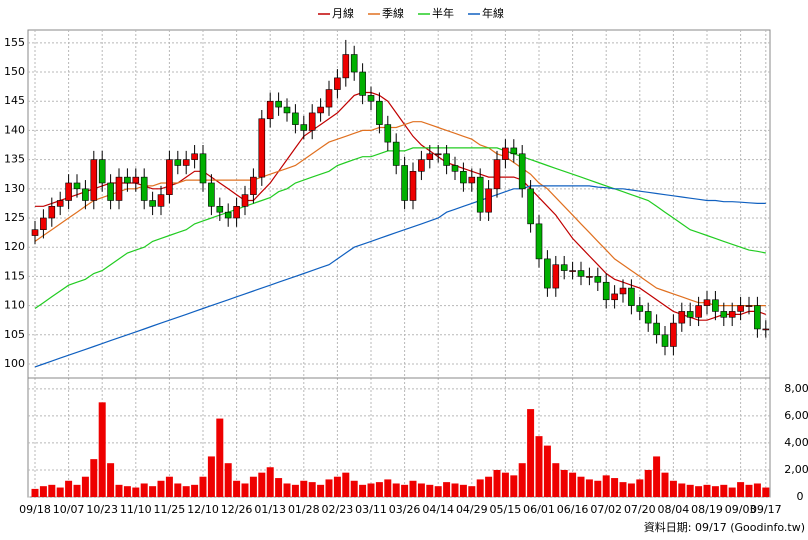  Describe the element at coordinates (724, 527) in the screenshot. I see `footnote: 資料日期: 09/17 (Goodinfo.tw)` at that location.